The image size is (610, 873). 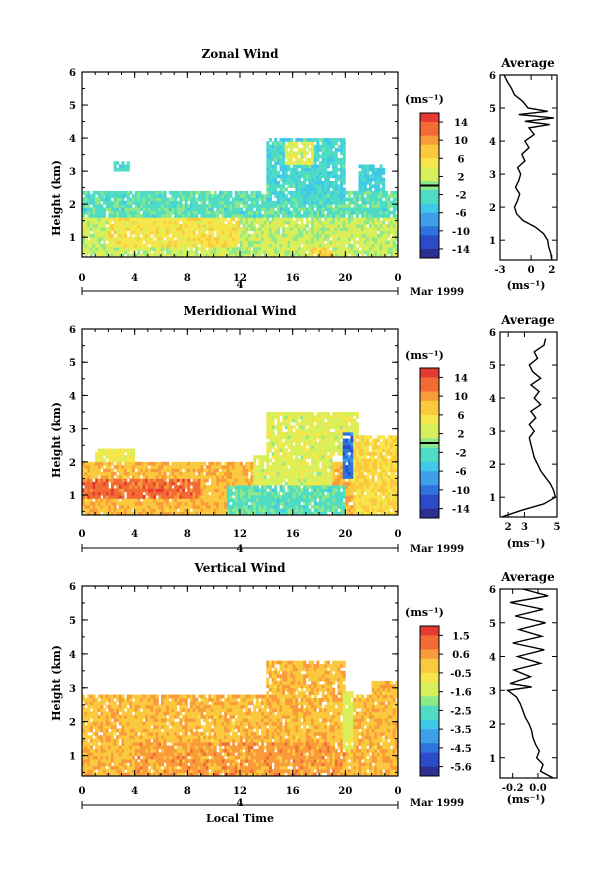 I want to click on colorbar-band, so click(x=429, y=242).